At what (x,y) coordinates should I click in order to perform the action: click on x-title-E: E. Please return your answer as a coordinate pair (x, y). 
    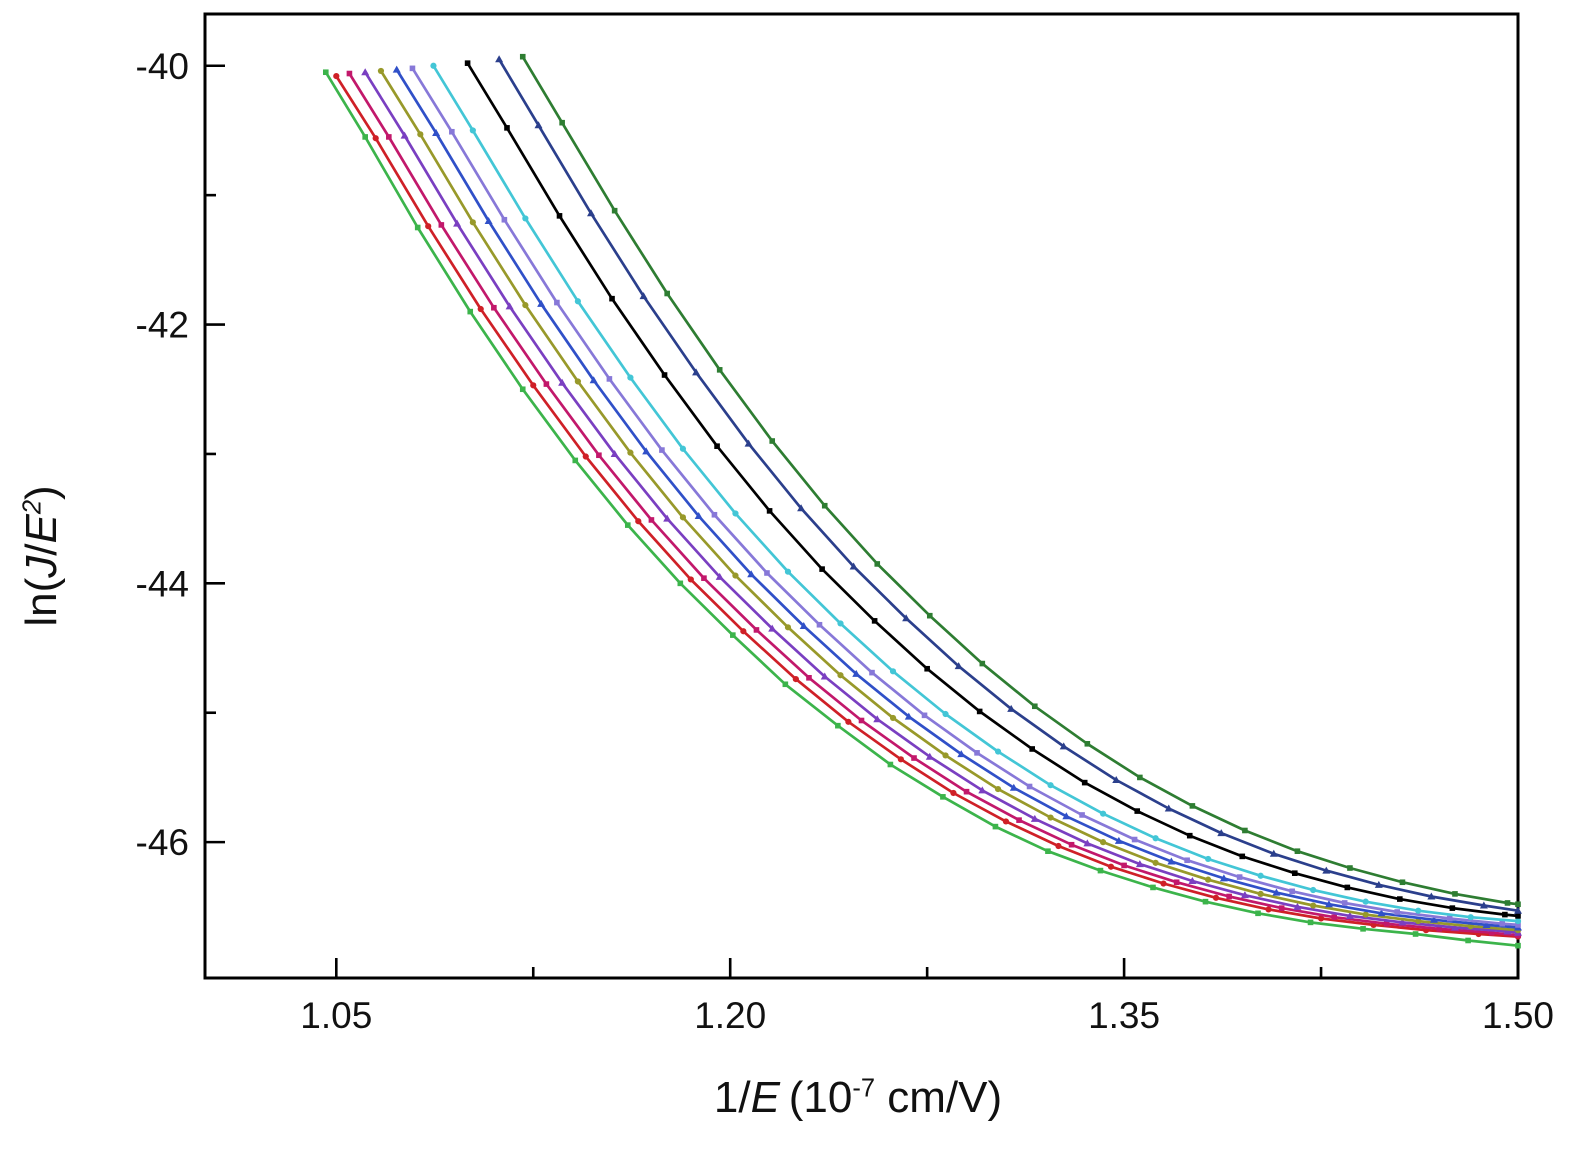
    Looking at the image, I should click on (765, 1097).